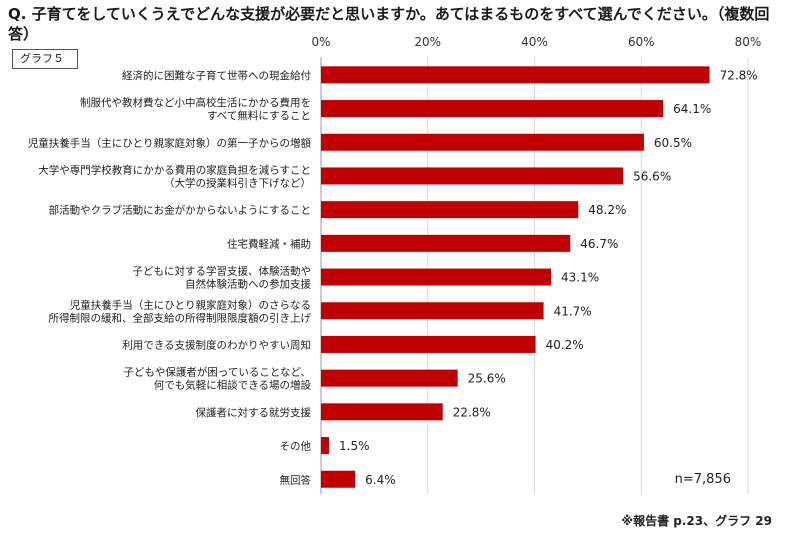 The height and width of the screenshot is (535, 792). What do you see at coordinates (174, 169) in the screenshot?
I see `category-label: 大学や専門学校教育にかかる費用の家庭負担を減らすこと` at bounding box center [174, 169].